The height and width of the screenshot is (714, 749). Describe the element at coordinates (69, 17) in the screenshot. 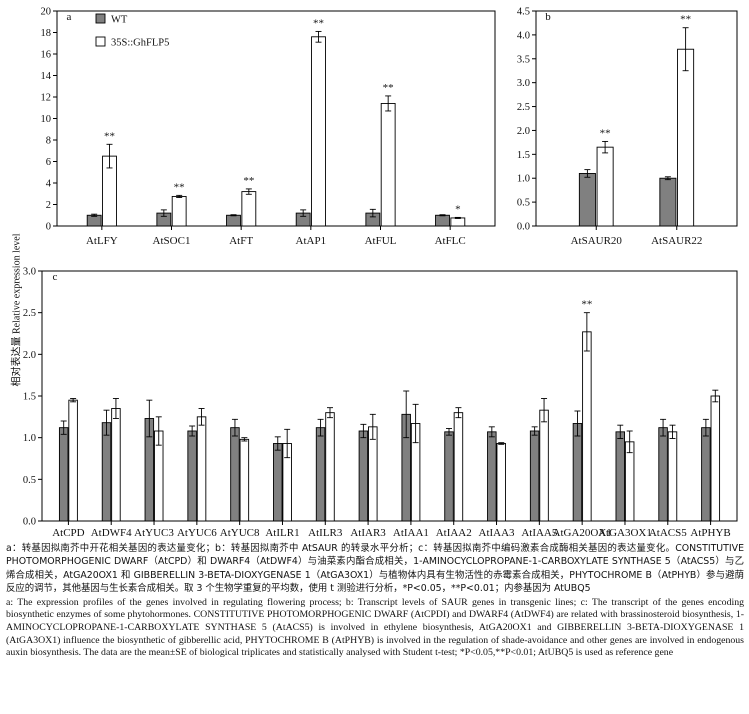

I see `panel-label-a: a` at that location.